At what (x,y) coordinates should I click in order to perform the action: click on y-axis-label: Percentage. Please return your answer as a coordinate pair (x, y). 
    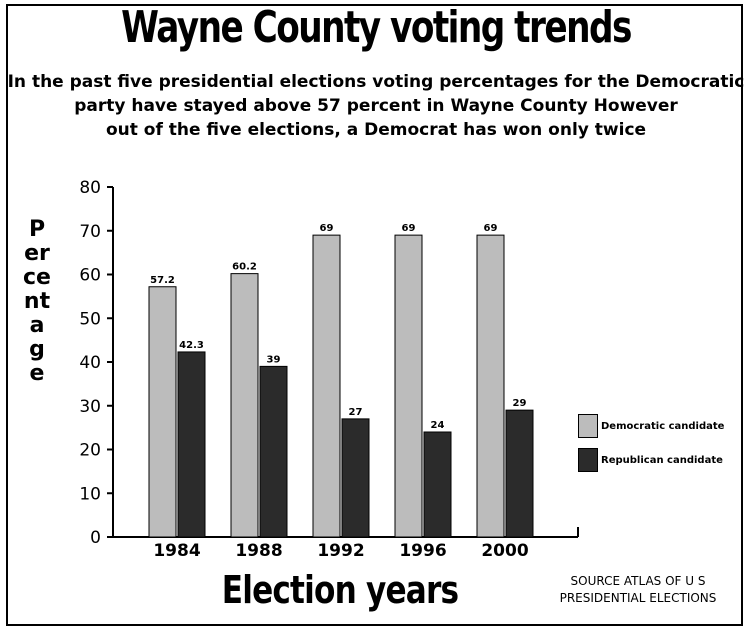
    Looking at the image, I should click on (37, 301).